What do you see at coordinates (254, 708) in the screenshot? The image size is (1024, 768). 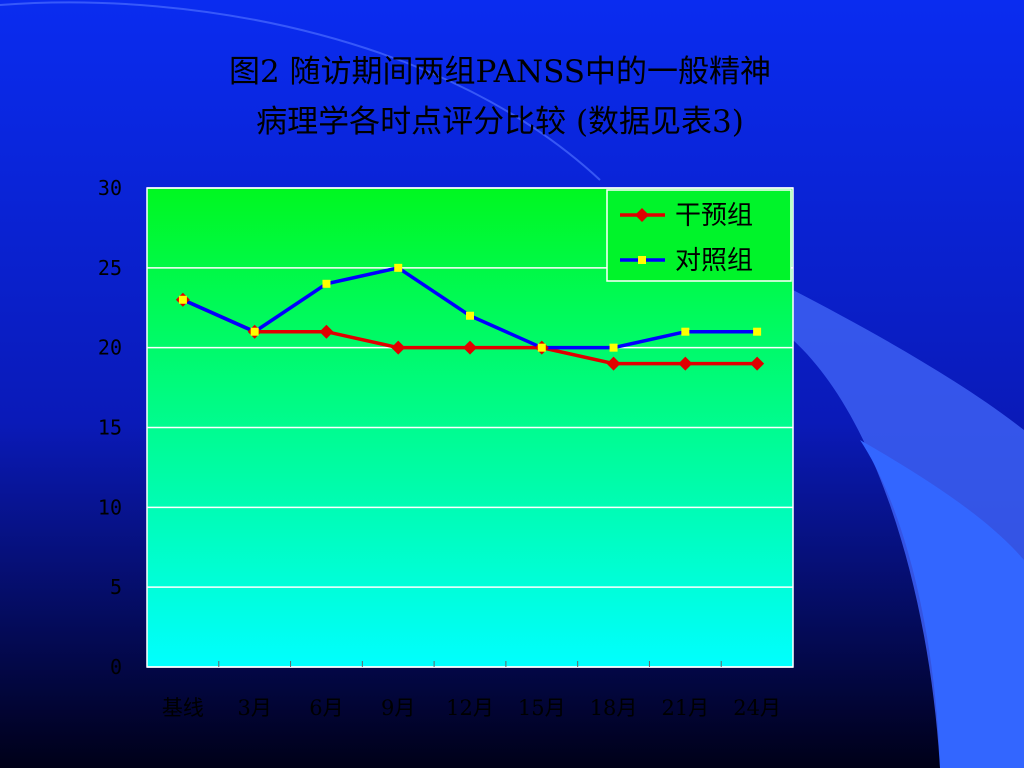 I see `x-tick-label: 3月` at bounding box center [254, 708].